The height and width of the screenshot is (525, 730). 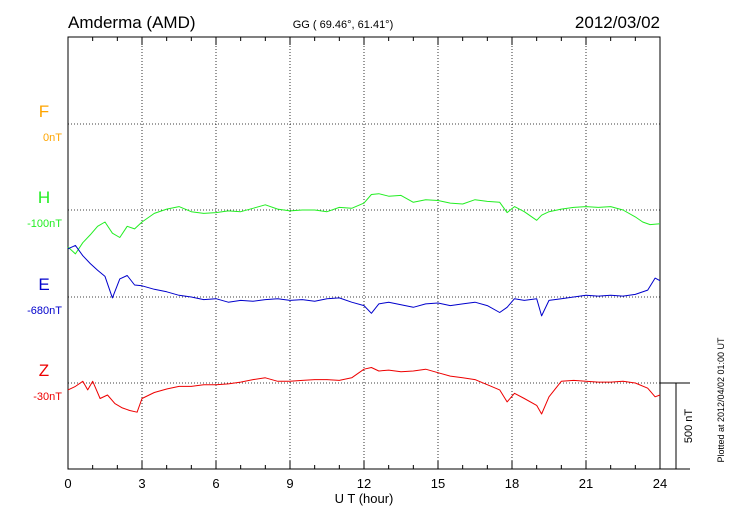 I want to click on series-name-Z: Z, so click(x=44, y=370).